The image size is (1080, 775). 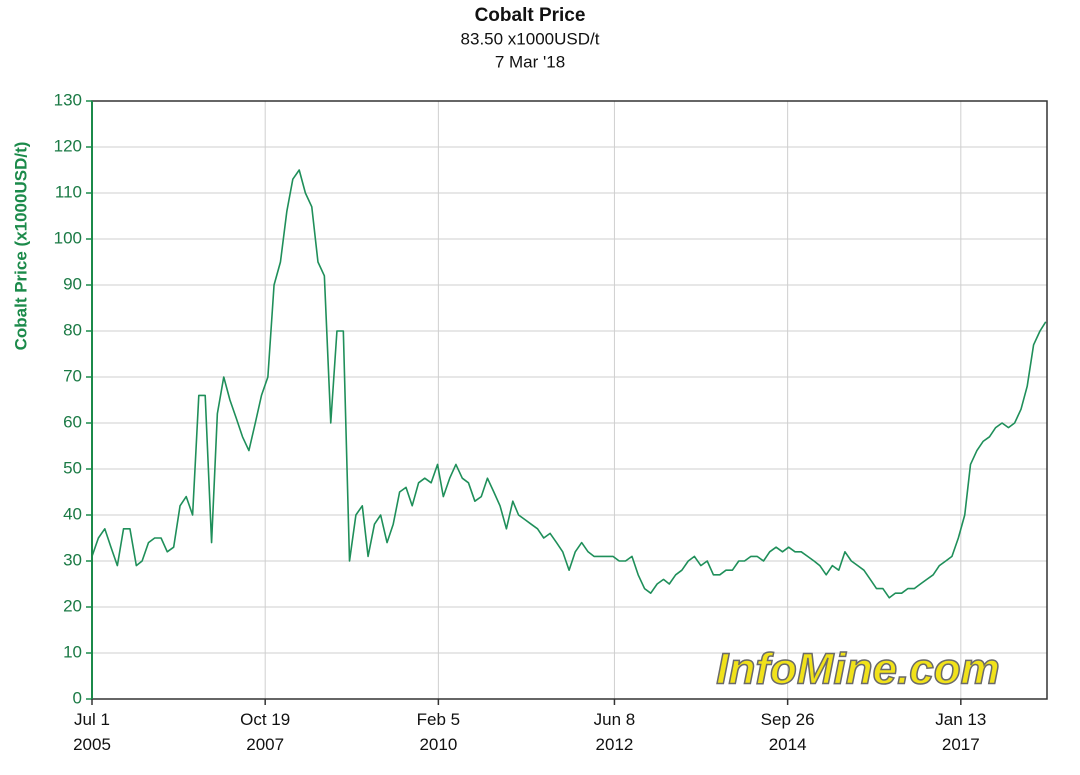 I want to click on y-tick-label: 90, so click(x=72, y=283).